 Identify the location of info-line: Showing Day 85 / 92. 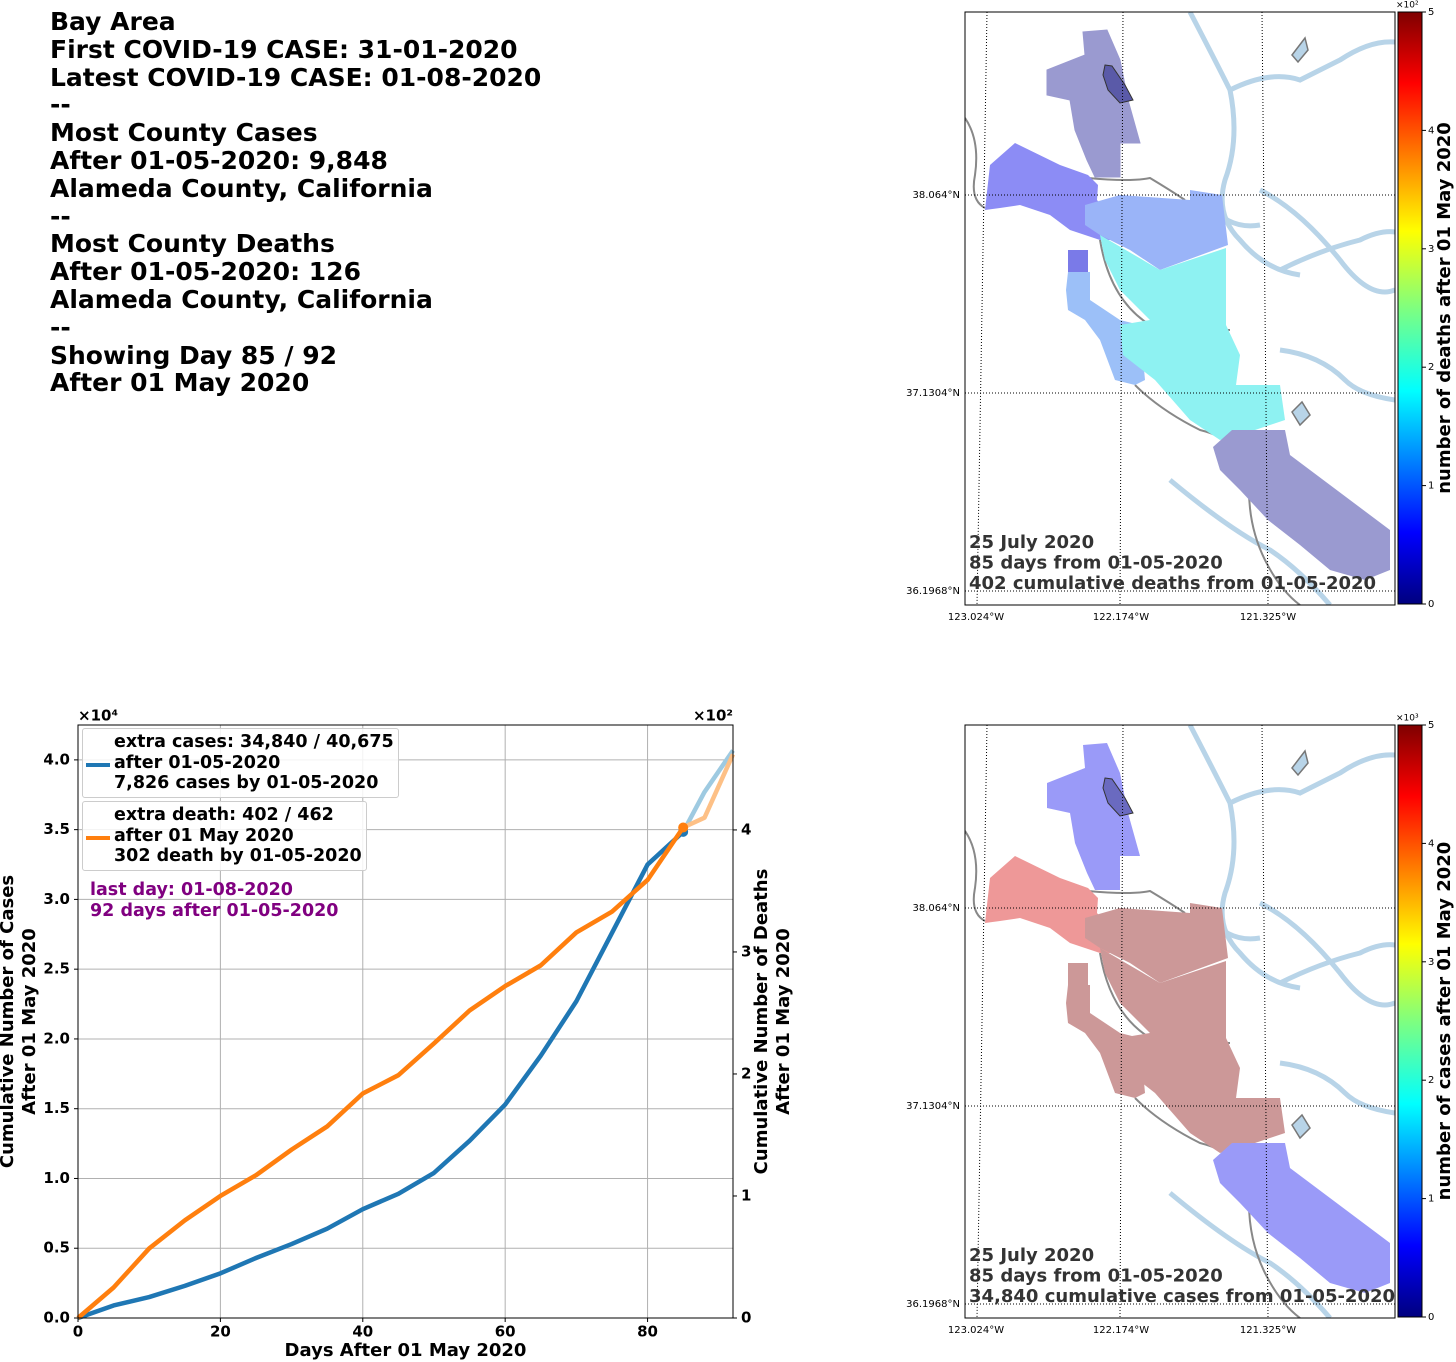
(194, 355).